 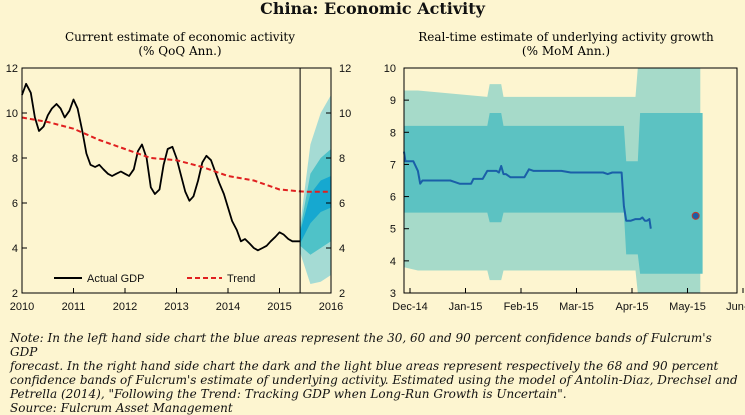 I want to click on y-tick-label: 10, so click(x=390, y=69).